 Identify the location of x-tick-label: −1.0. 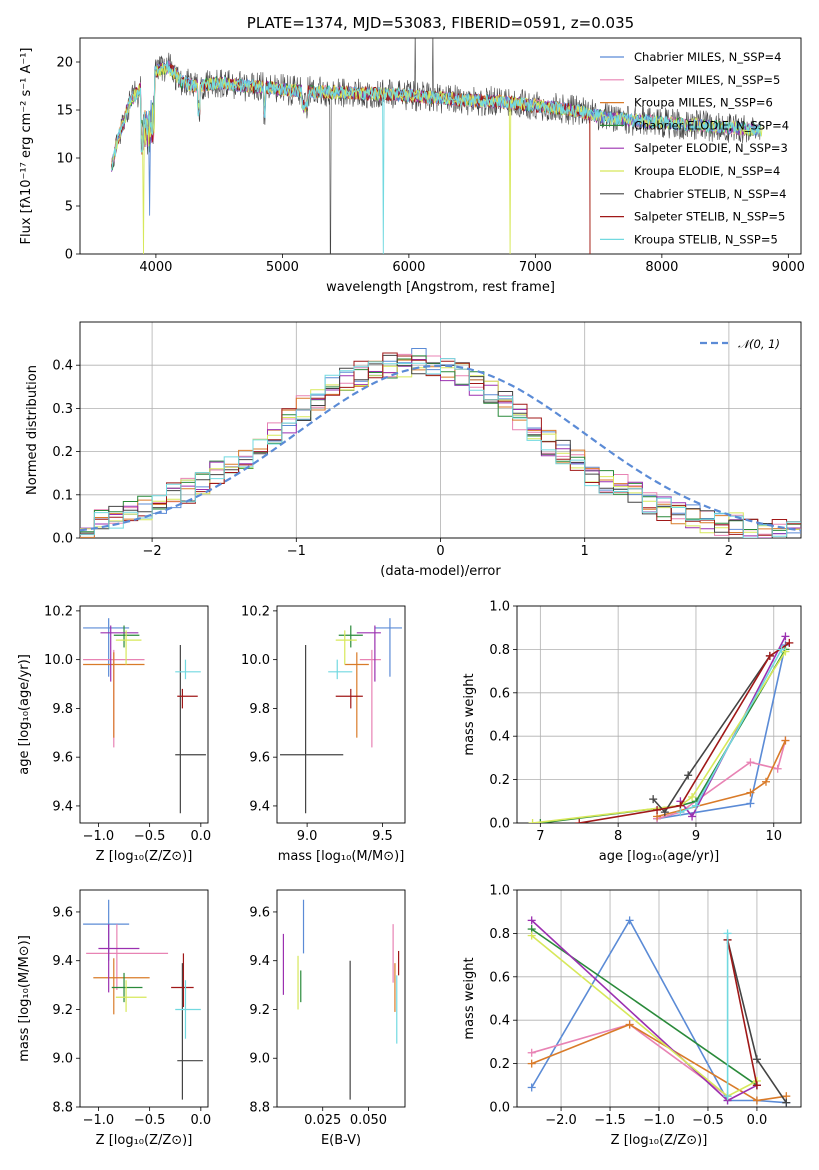
(99, 836).